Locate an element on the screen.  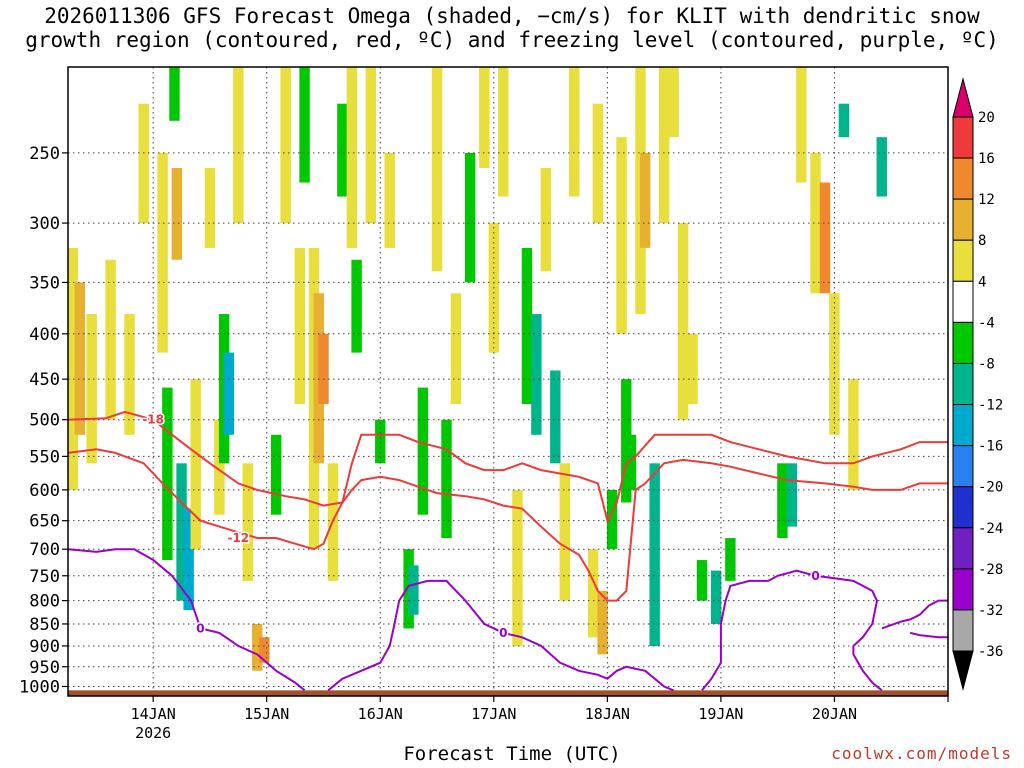
colorbar-label: -36 is located at coordinates (990, 652).